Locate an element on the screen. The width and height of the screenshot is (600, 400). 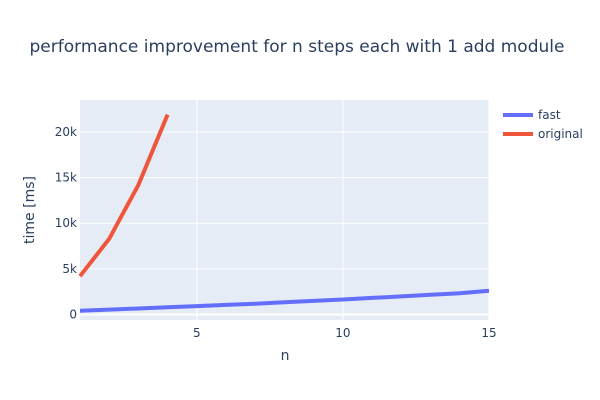
x-axis-title: n is located at coordinates (285, 356).